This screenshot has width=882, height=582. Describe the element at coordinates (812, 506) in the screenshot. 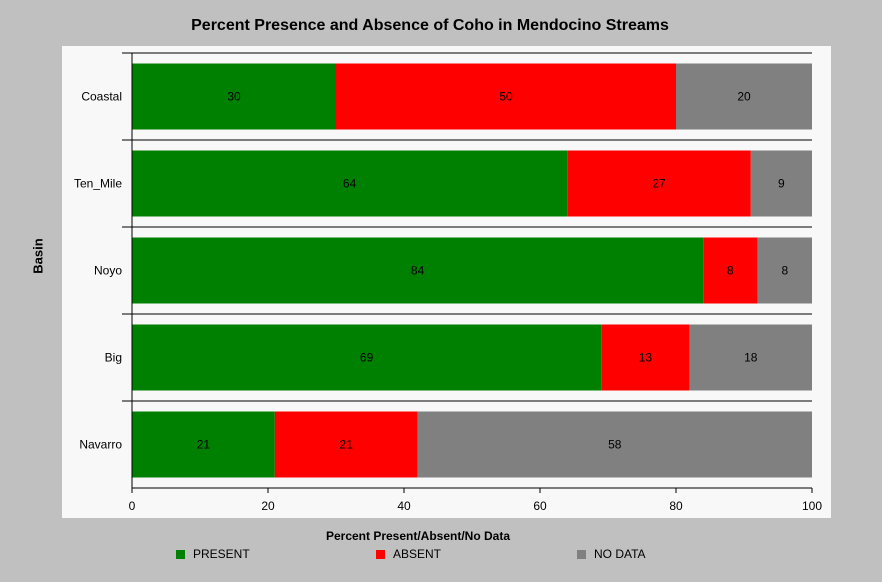

I see `x-tick-label: 100` at that location.